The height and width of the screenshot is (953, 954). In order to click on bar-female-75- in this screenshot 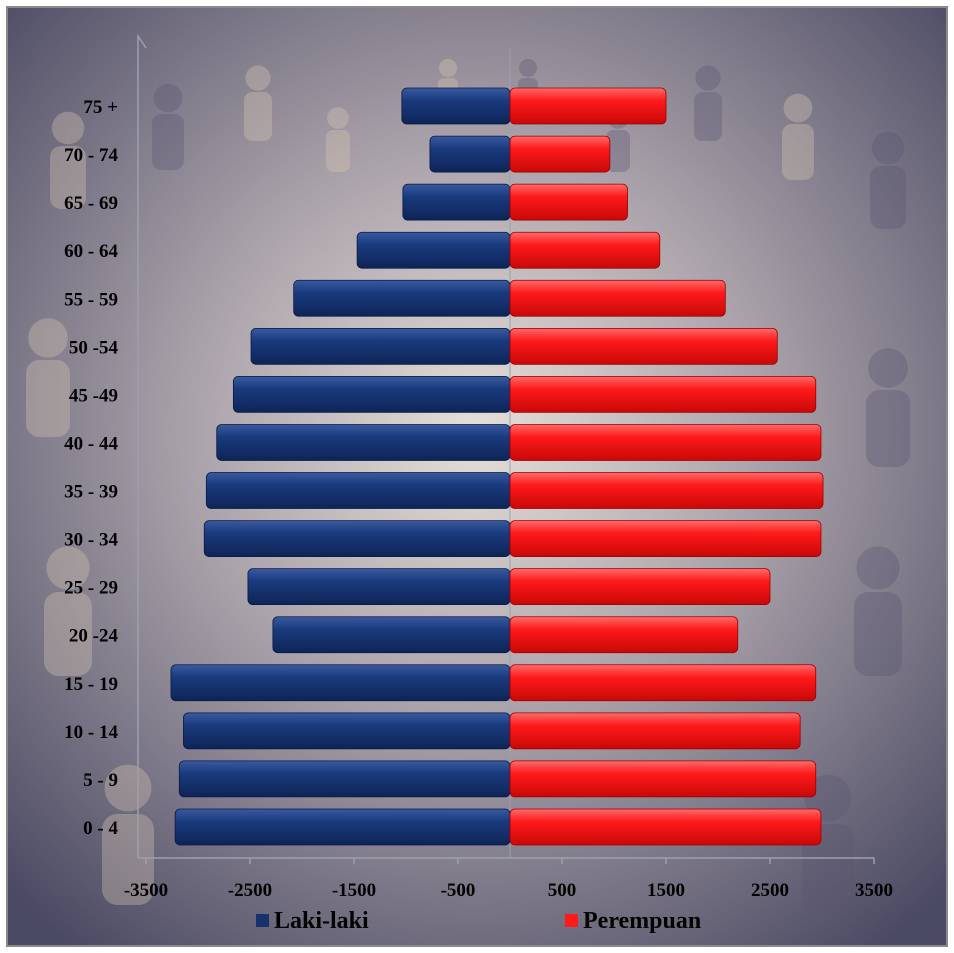, I will do `click(588, 106)`.